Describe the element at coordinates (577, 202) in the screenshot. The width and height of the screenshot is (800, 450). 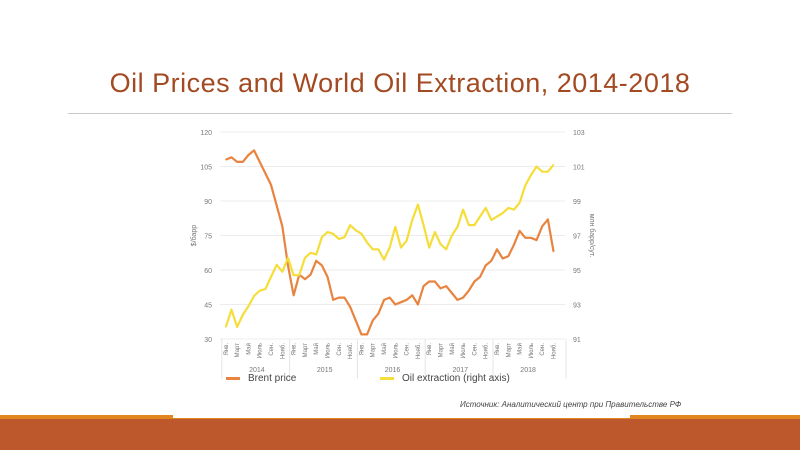
I see `y2-tick-label: 99` at that location.